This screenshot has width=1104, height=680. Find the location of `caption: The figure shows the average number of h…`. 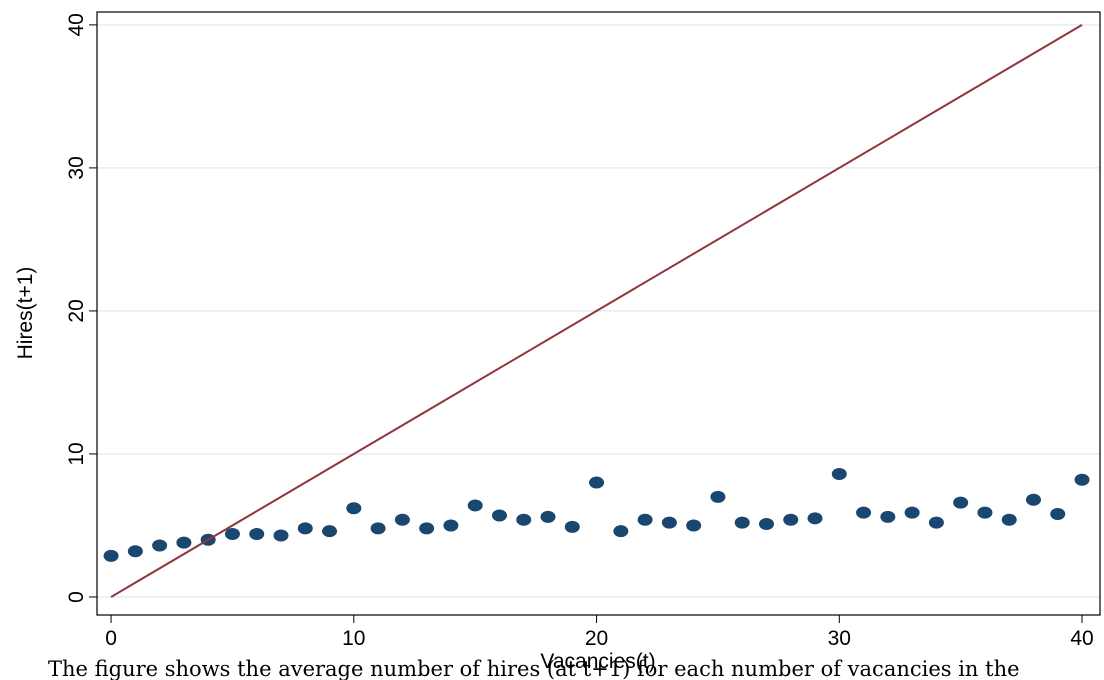

caption: The figure shows the average number of h… is located at coordinates (534, 668).